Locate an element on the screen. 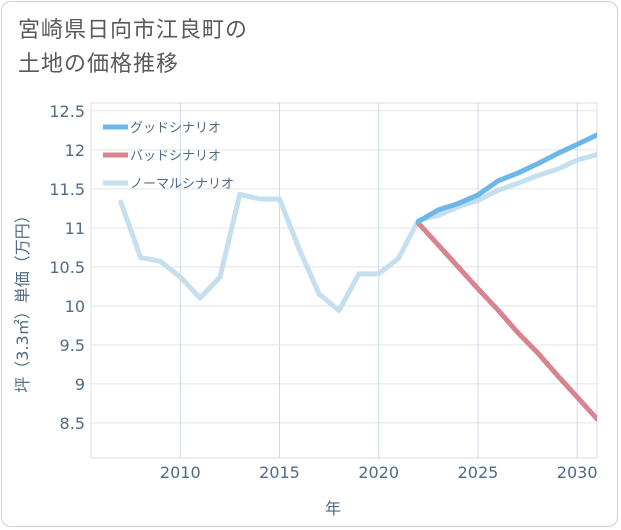  y-tick-label: 12 is located at coordinates (75, 150).